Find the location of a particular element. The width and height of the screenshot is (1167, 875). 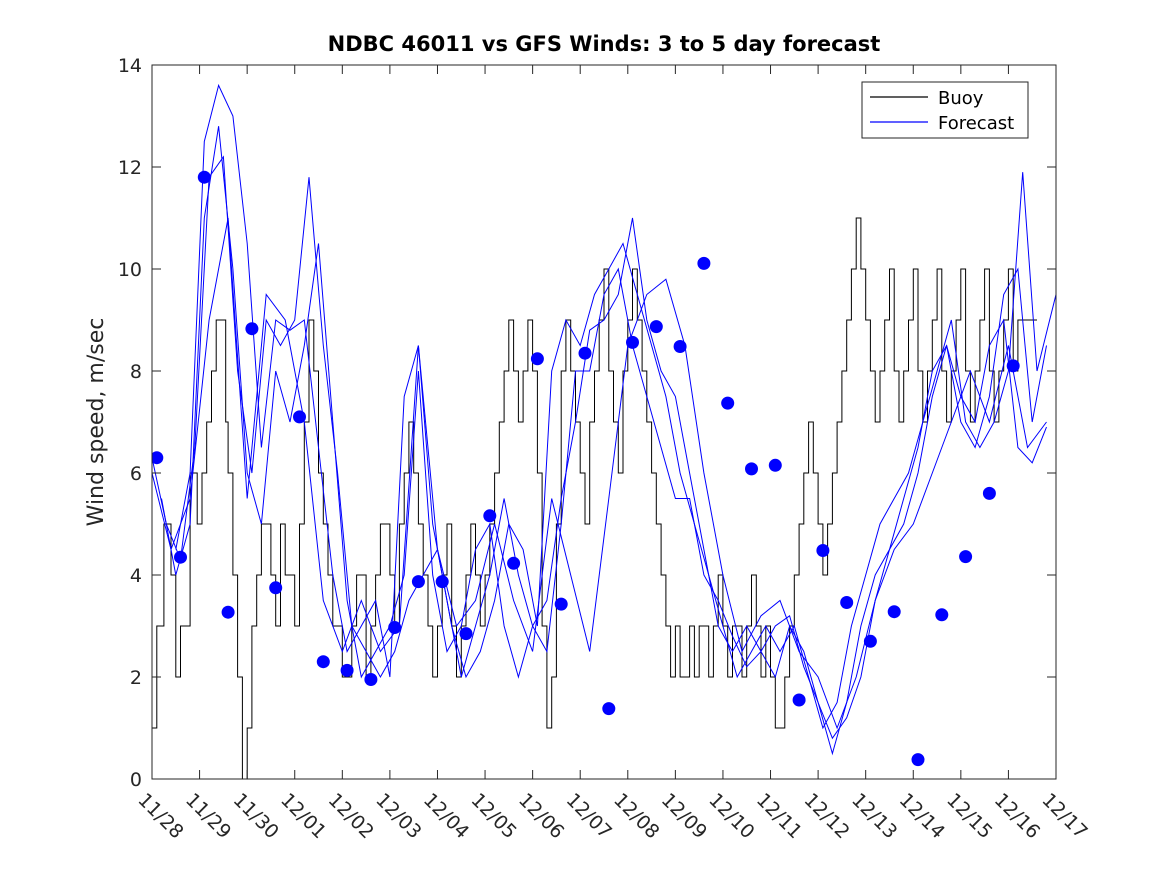

y-tick-label: 4 is located at coordinates (136, 576).